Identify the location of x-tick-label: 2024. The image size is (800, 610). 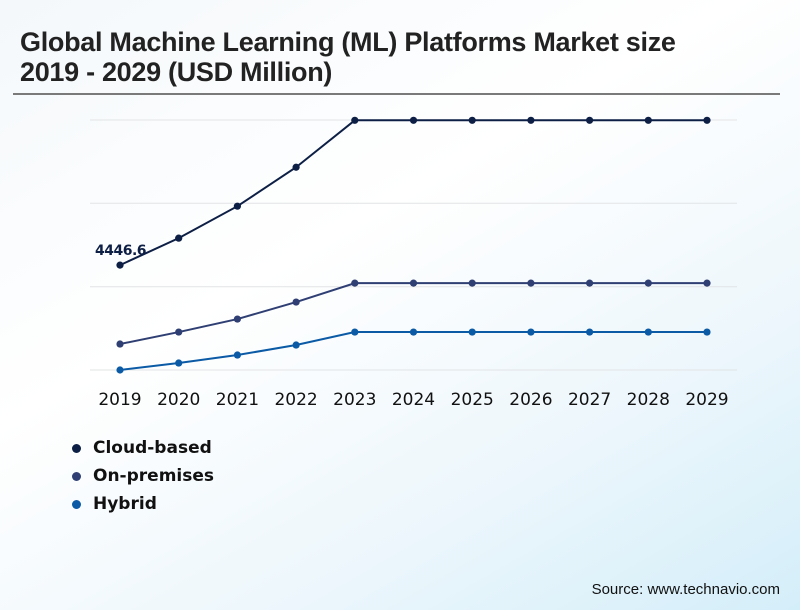
(413, 400).